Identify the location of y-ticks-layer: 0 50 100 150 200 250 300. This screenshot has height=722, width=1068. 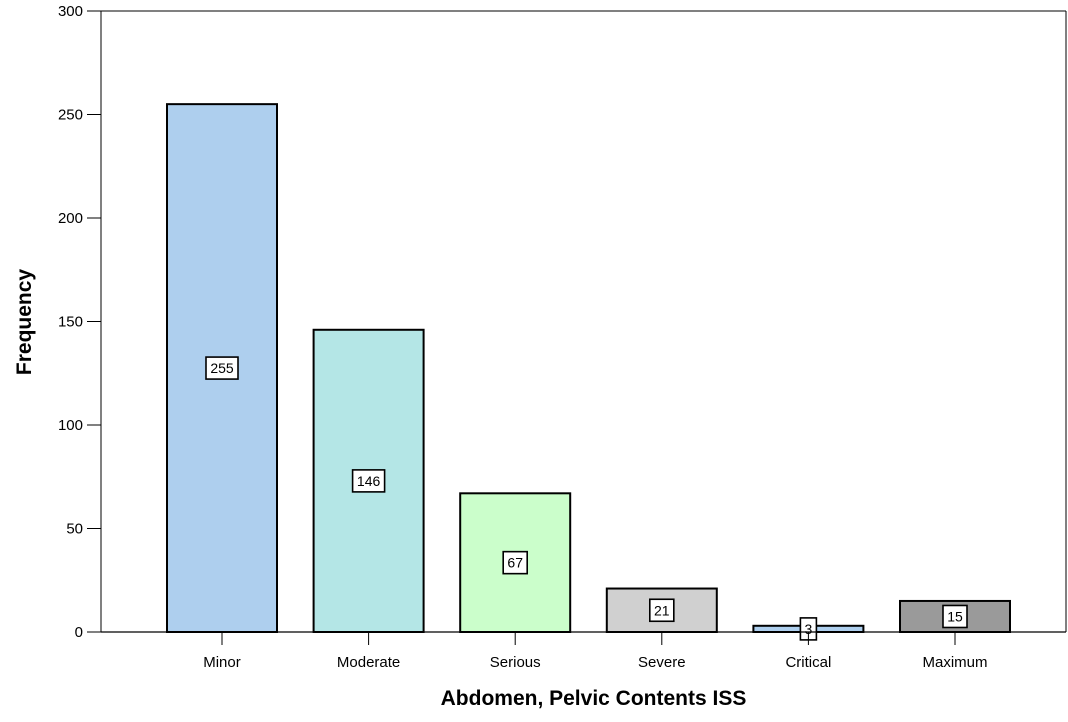
(79, 322).